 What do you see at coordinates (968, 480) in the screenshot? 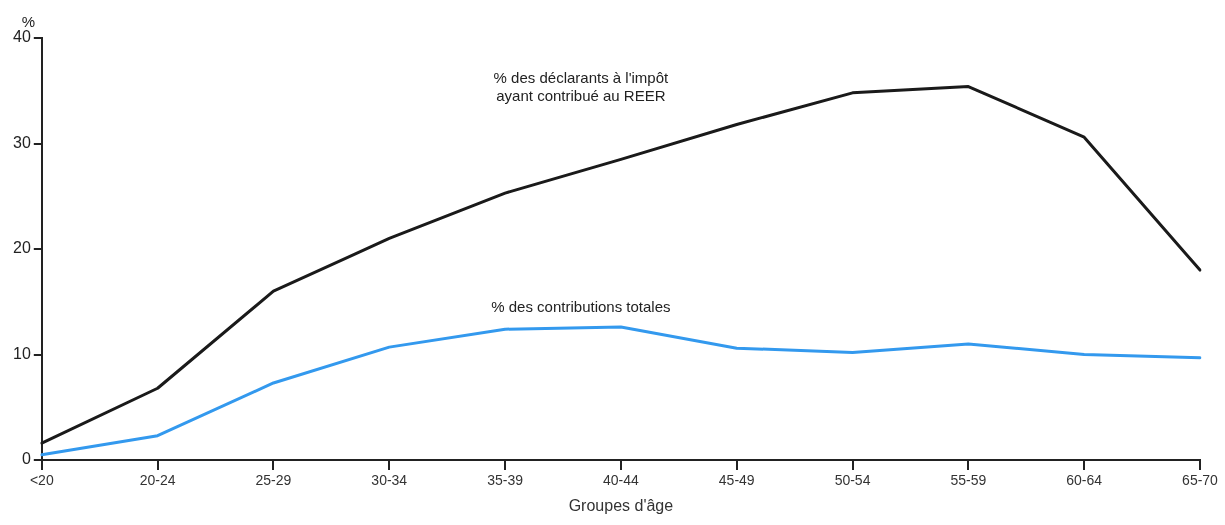
I see `x-tick-label: 55-59` at bounding box center [968, 480].